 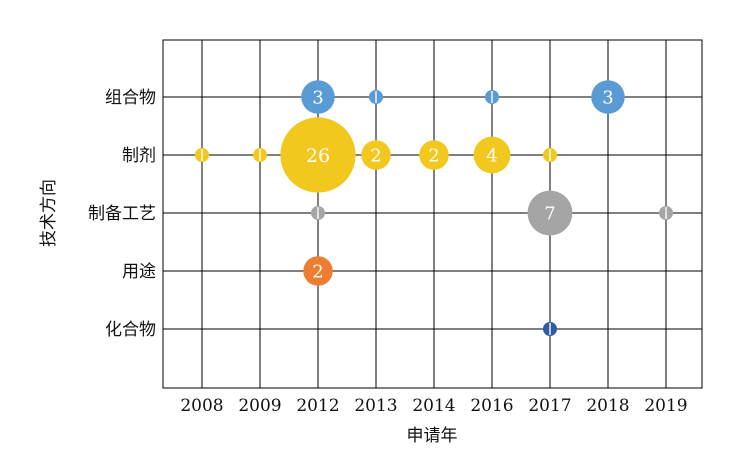 I want to click on bubble-2018-0: 3, so click(x=608, y=97).